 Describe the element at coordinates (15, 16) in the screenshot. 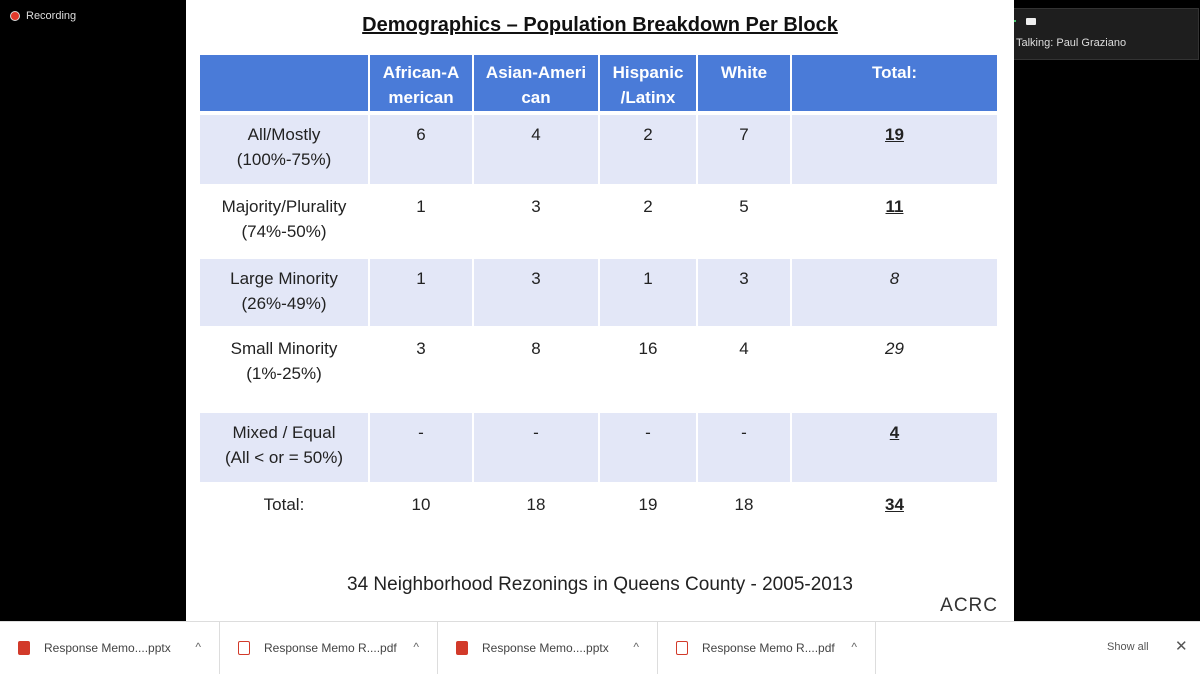

I see `record-icon` at that location.